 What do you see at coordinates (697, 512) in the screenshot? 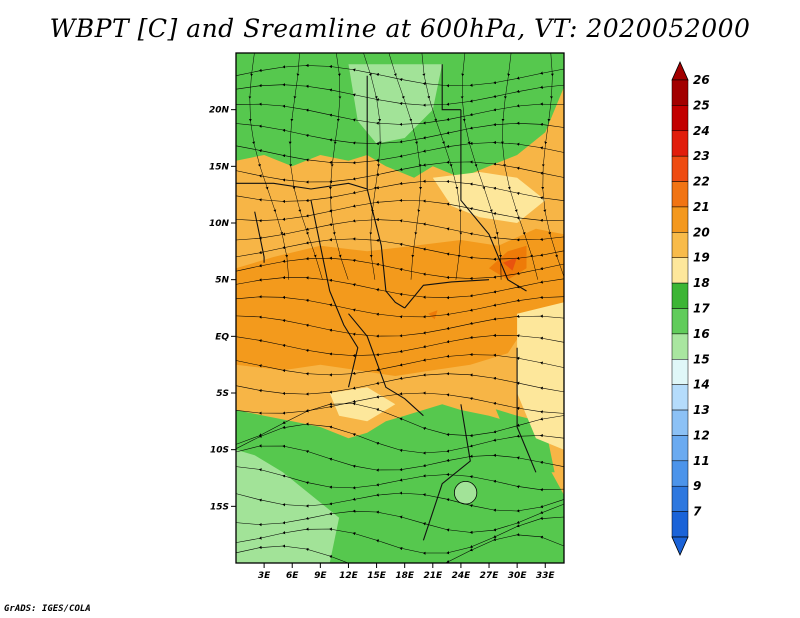
I see `colorbar-label: 7` at bounding box center [697, 512].